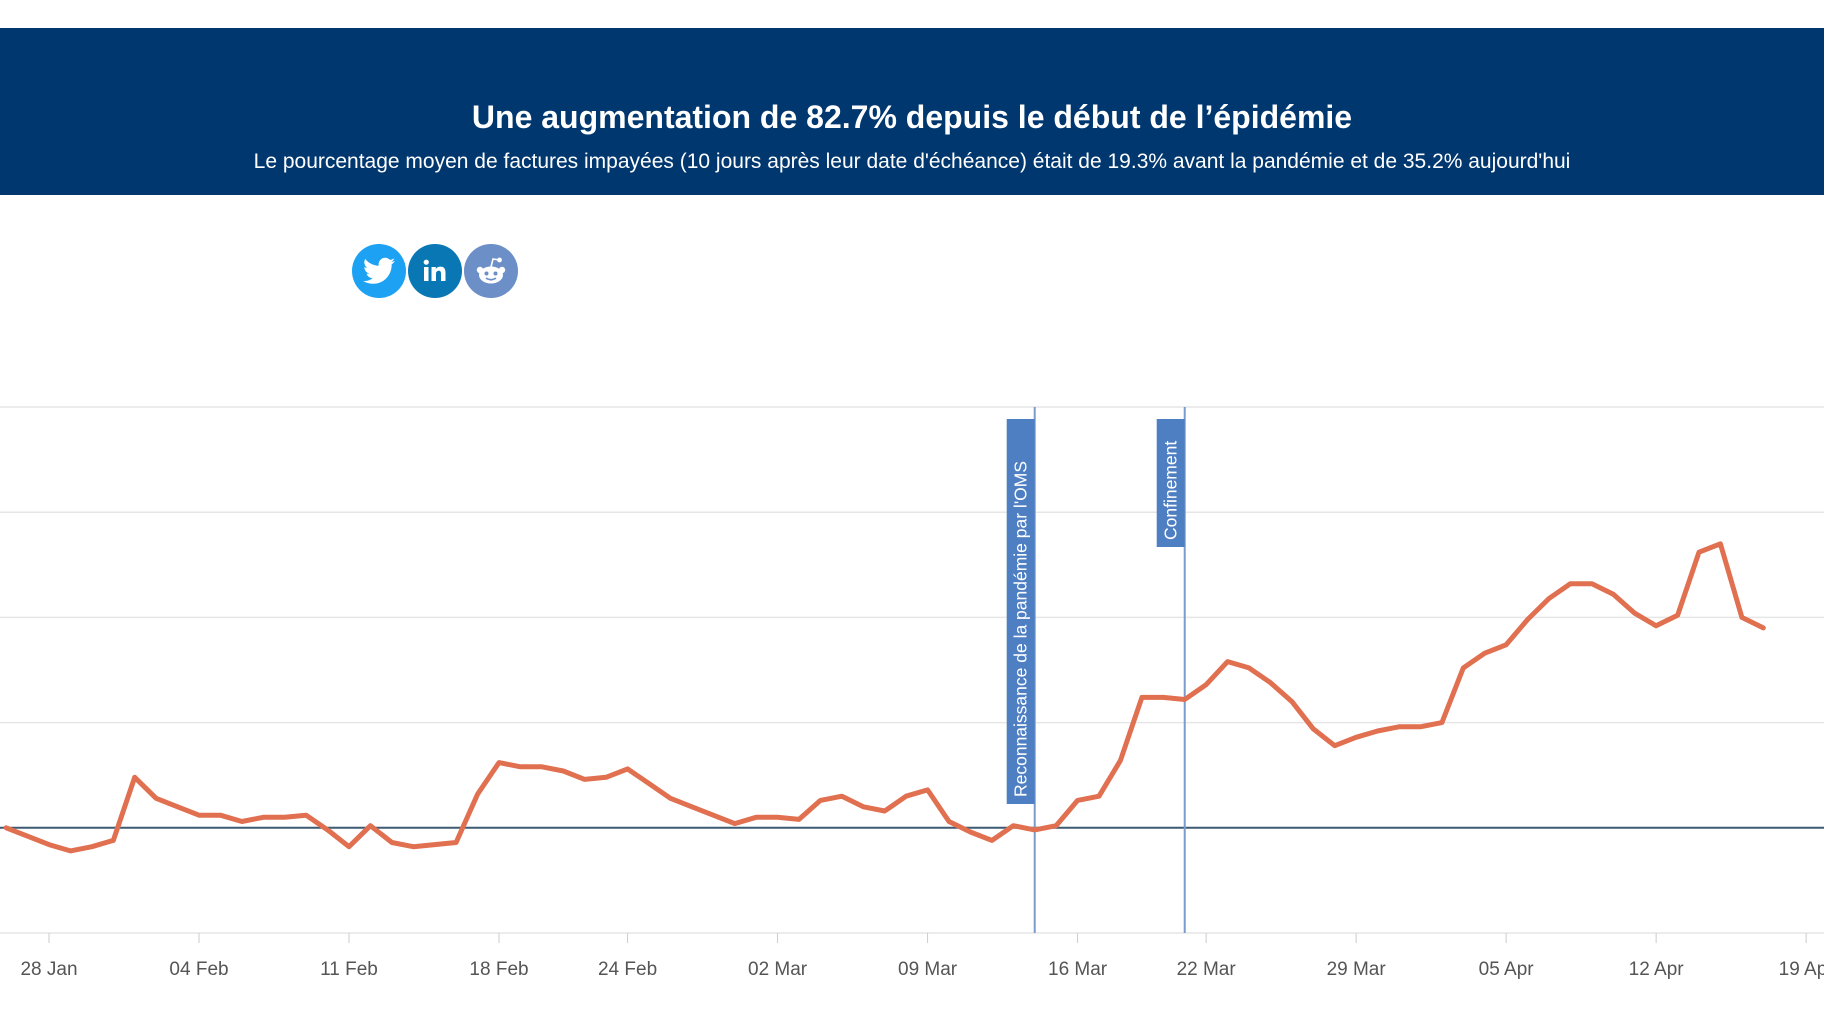 The height and width of the screenshot is (1026, 1824). I want to click on x-tick-label: 19 Apr, so click(1801, 969).